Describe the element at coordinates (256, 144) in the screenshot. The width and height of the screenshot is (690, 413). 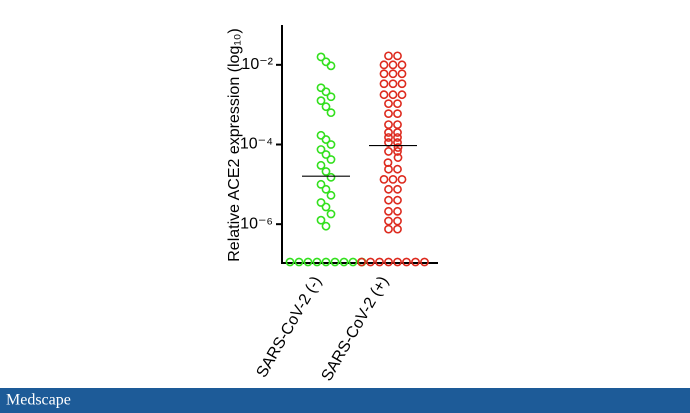
I see `y-tick-label: 10⁻⁴` at that location.